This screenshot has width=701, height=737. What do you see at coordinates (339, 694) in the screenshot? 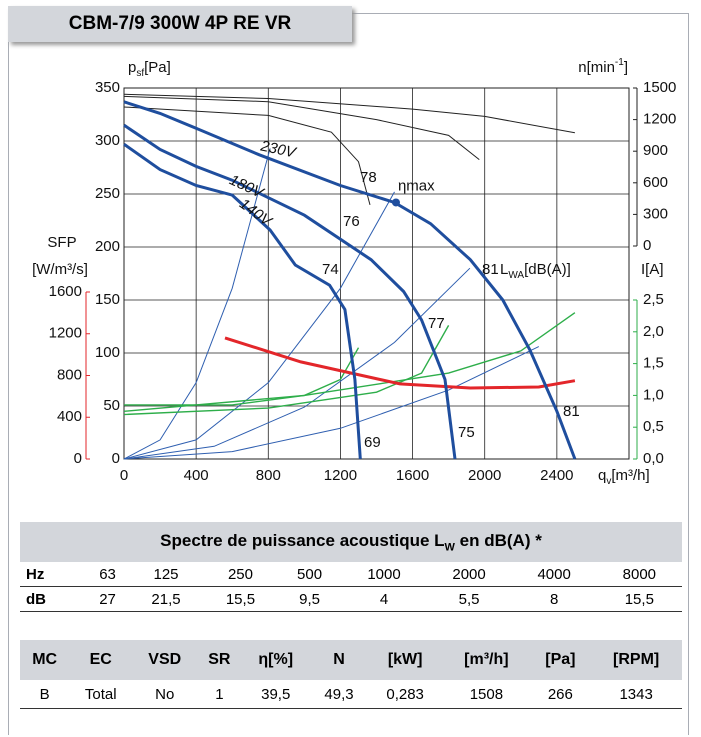
I see `cell: 49,3` at bounding box center [339, 694].